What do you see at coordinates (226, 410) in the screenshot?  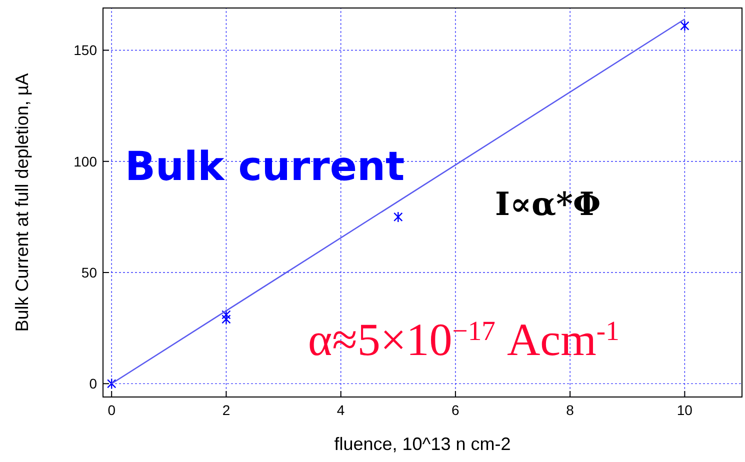 I see `x-tick-label: 2` at bounding box center [226, 410].